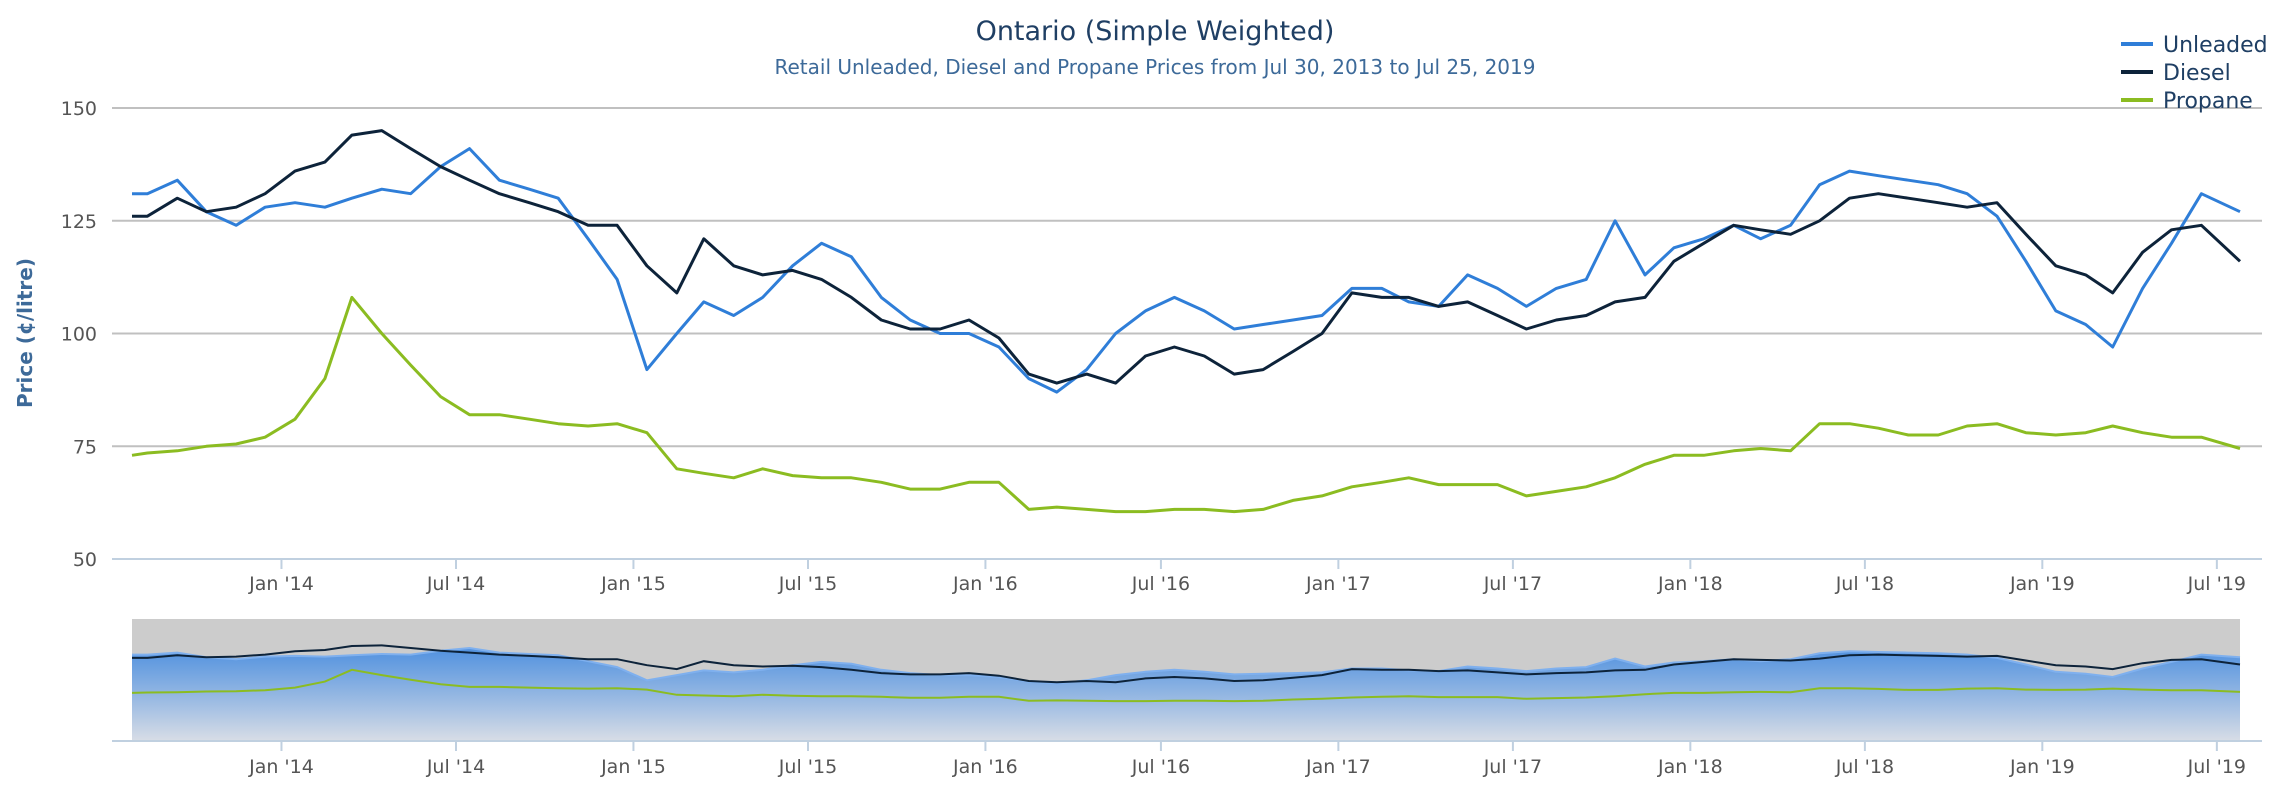 This screenshot has height=788, width=2289. I want to click on x-tick-label: Jul '15, so click(807, 584).